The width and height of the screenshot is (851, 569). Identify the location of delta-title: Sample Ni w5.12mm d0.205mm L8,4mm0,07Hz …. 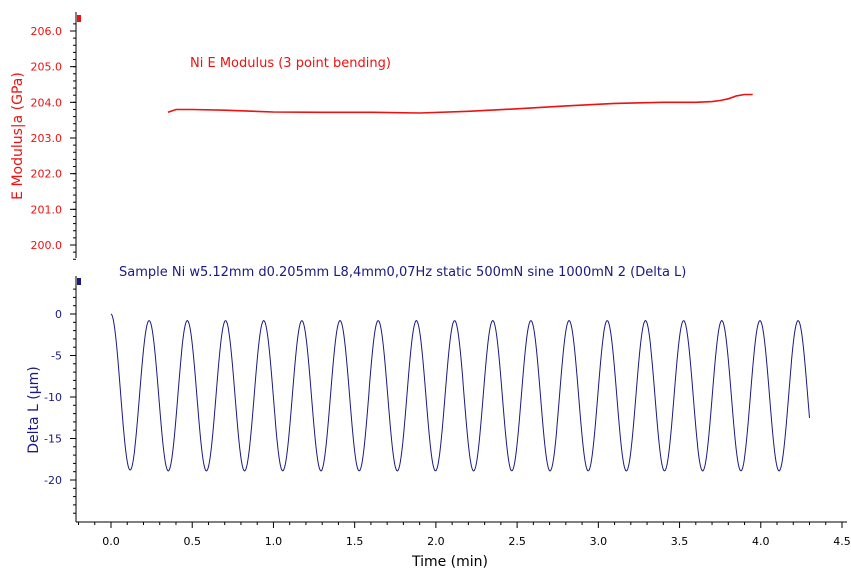
(402, 272).